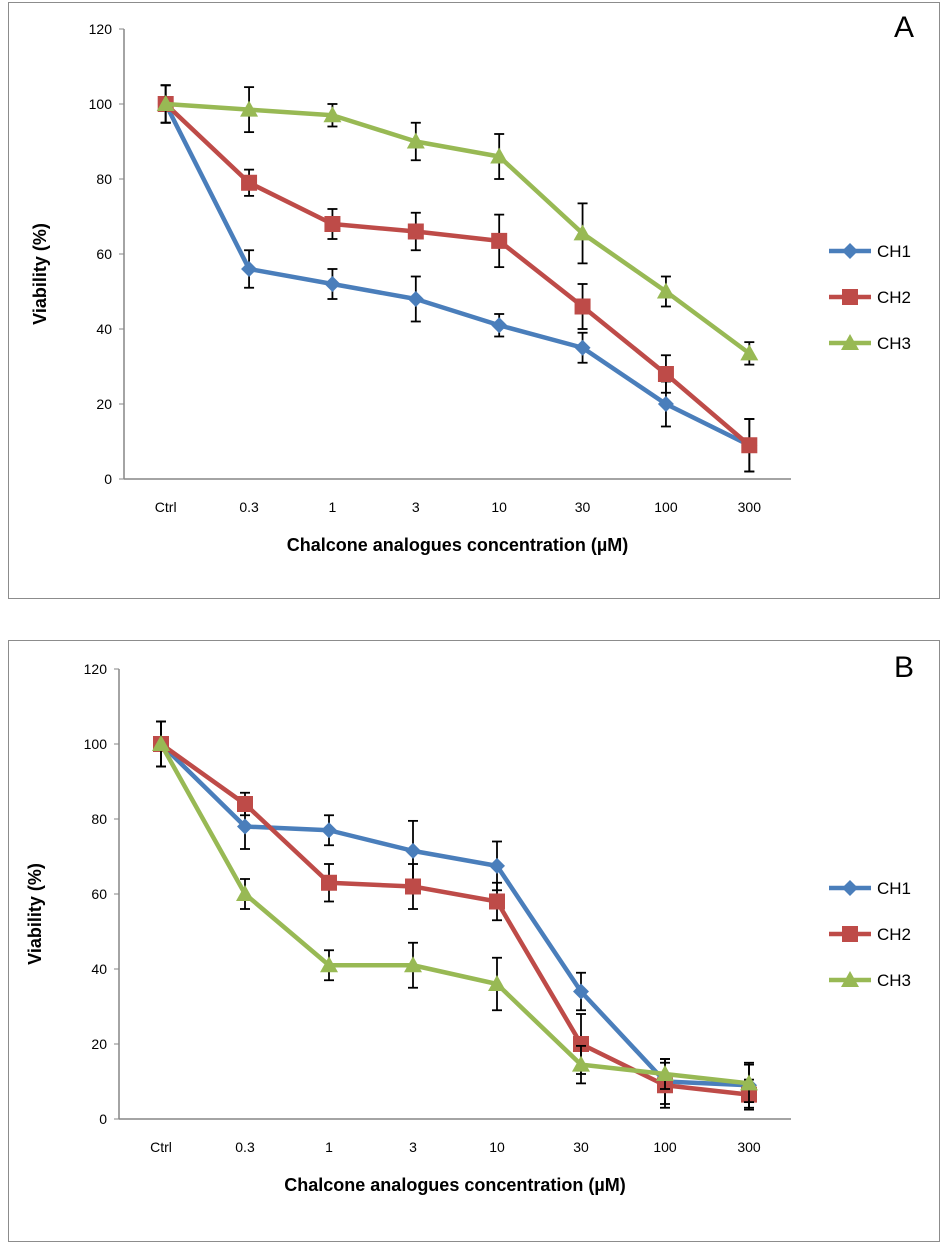 Image resolution: width=949 pixels, height=1248 pixels. What do you see at coordinates (458, 228) in the screenshot?
I see `series-line-ch3` at bounding box center [458, 228].